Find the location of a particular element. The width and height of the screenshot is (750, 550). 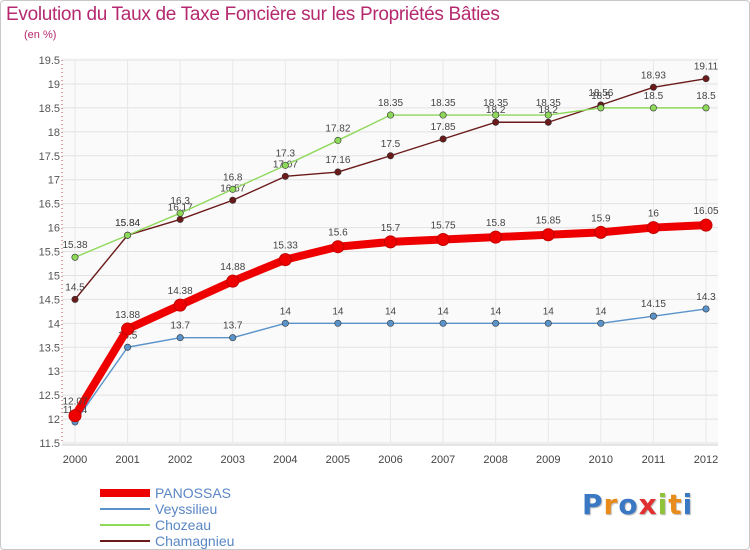

data-label-panossas: 16.05 is located at coordinates (705, 211).